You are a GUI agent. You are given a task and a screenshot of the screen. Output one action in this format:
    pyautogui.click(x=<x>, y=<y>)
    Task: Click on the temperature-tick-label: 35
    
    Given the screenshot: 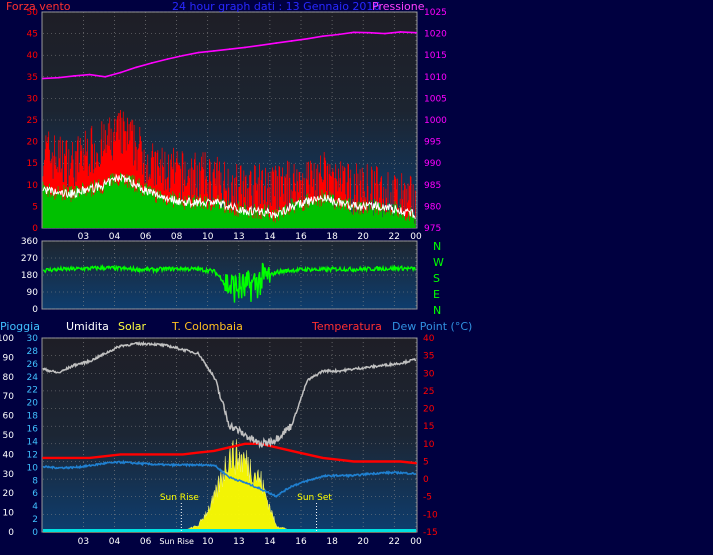 What is the action you would take?
    pyautogui.click(x=428, y=357)
    